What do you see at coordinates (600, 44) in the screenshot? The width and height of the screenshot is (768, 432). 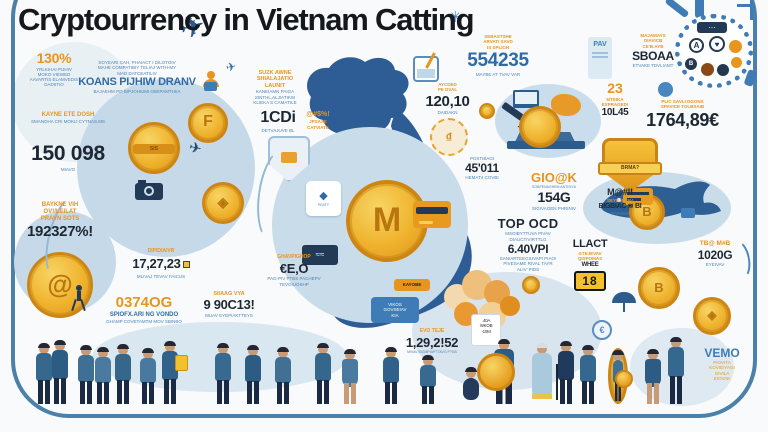 I see `card-text: PAV` at bounding box center [600, 44].